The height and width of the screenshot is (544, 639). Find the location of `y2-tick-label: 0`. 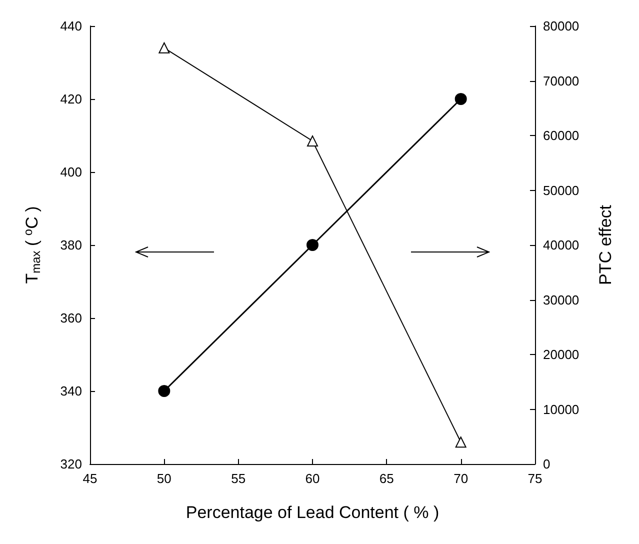

y2-tick-label: 0 is located at coordinates (546, 464).